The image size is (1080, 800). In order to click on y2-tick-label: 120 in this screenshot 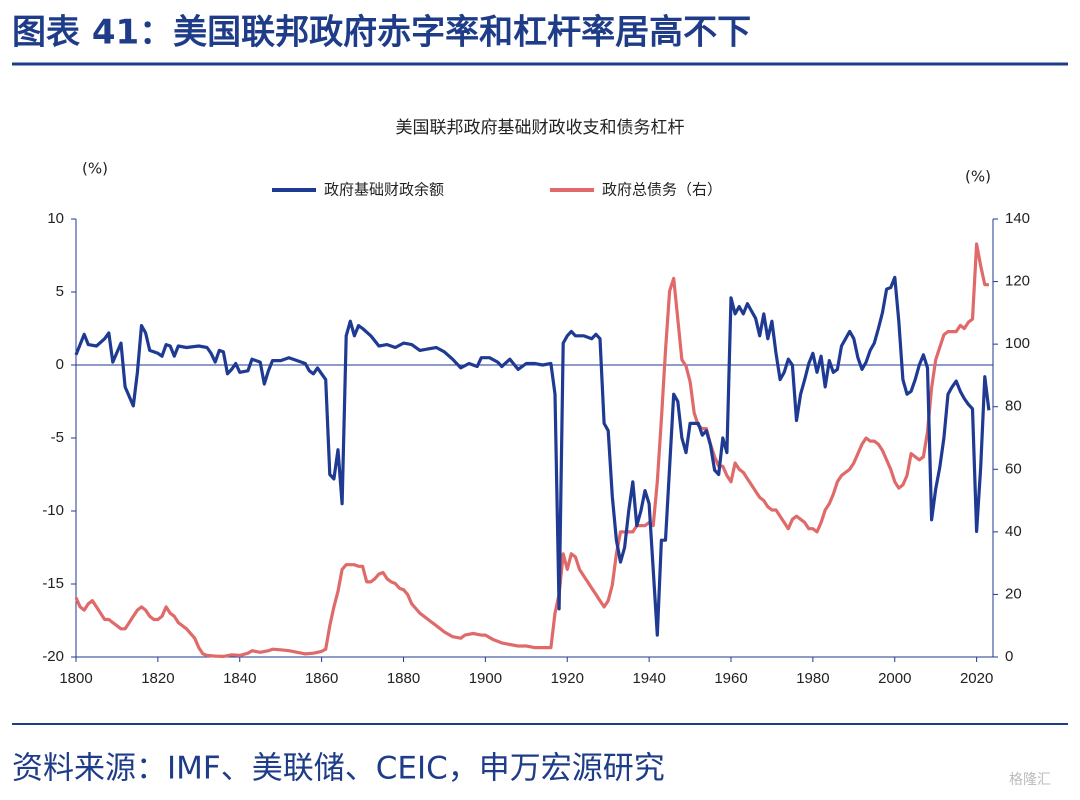, I will do `click(1017, 281)`.